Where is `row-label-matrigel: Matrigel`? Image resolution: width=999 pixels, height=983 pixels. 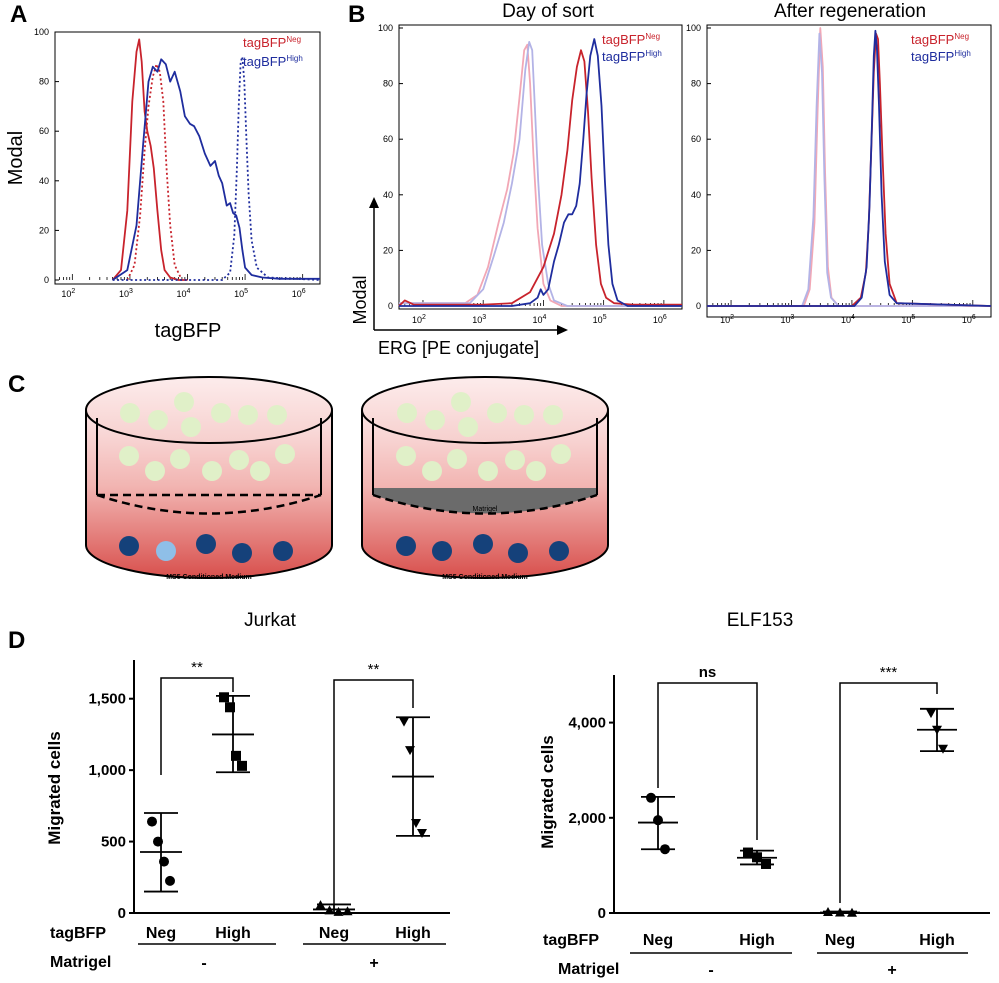
row-label-matrigel: Matrigel is located at coordinates (80, 962).